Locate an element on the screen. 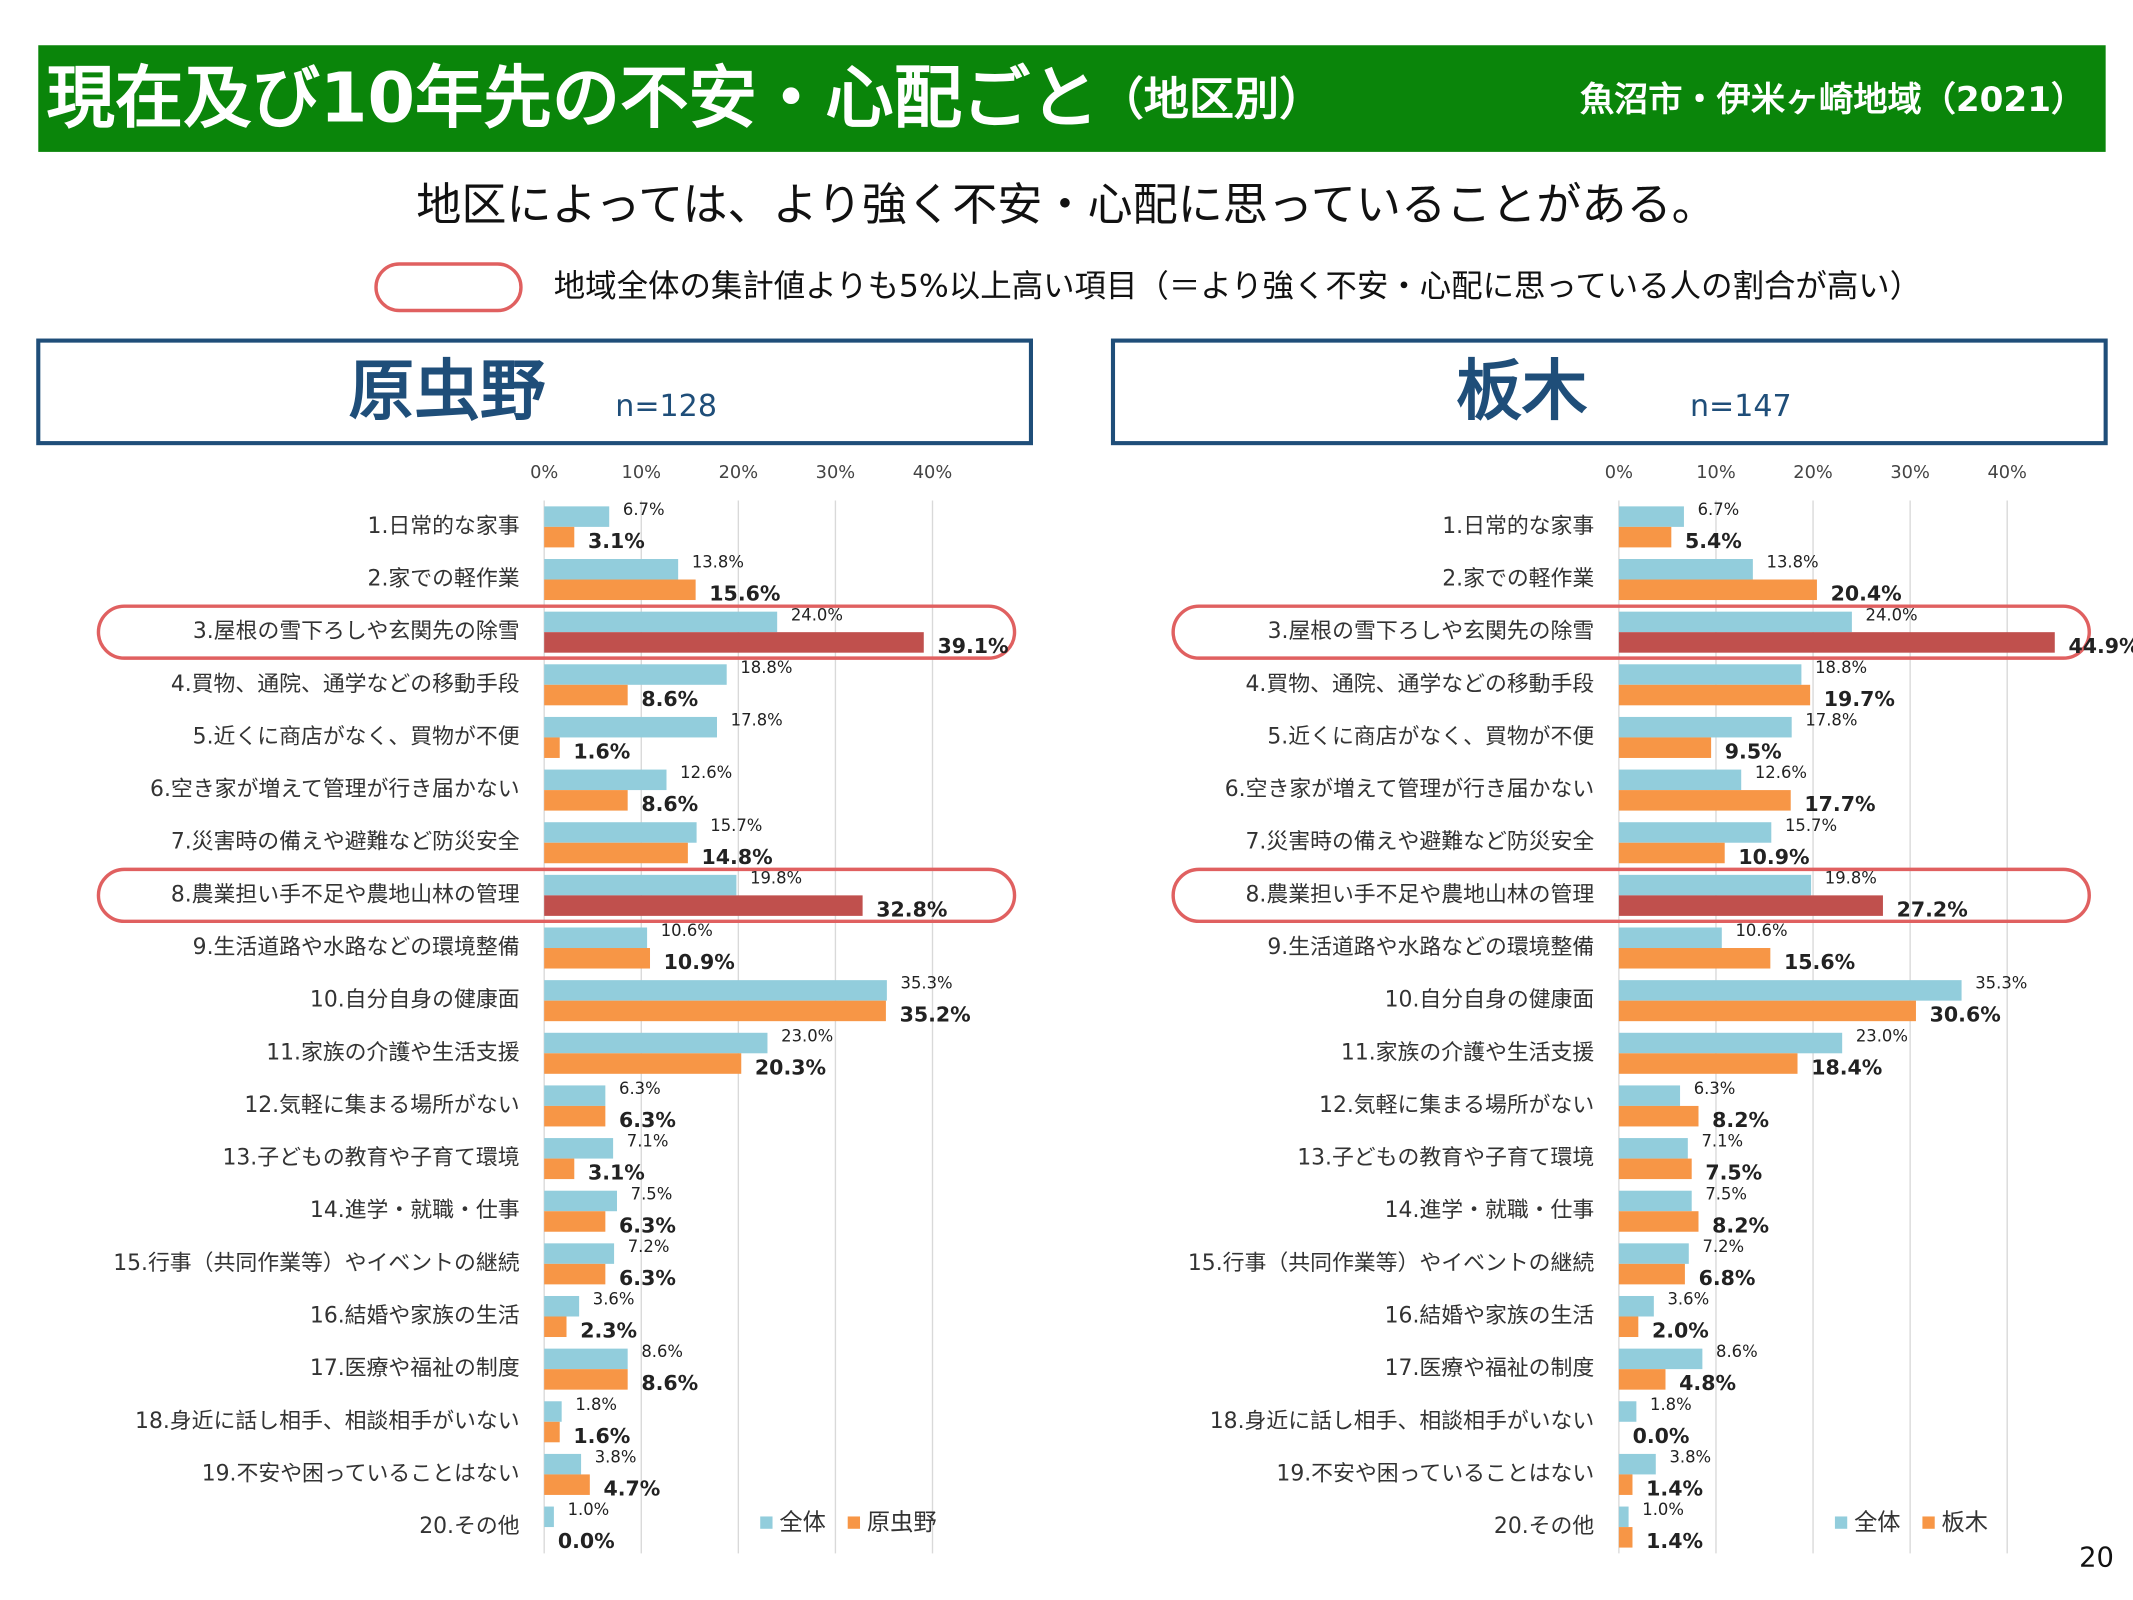 Image resolution: width=2133 pixels, height=1600 pixels. category-label: 12.気軽に集まる場所がない is located at coordinates (1456, 1105).